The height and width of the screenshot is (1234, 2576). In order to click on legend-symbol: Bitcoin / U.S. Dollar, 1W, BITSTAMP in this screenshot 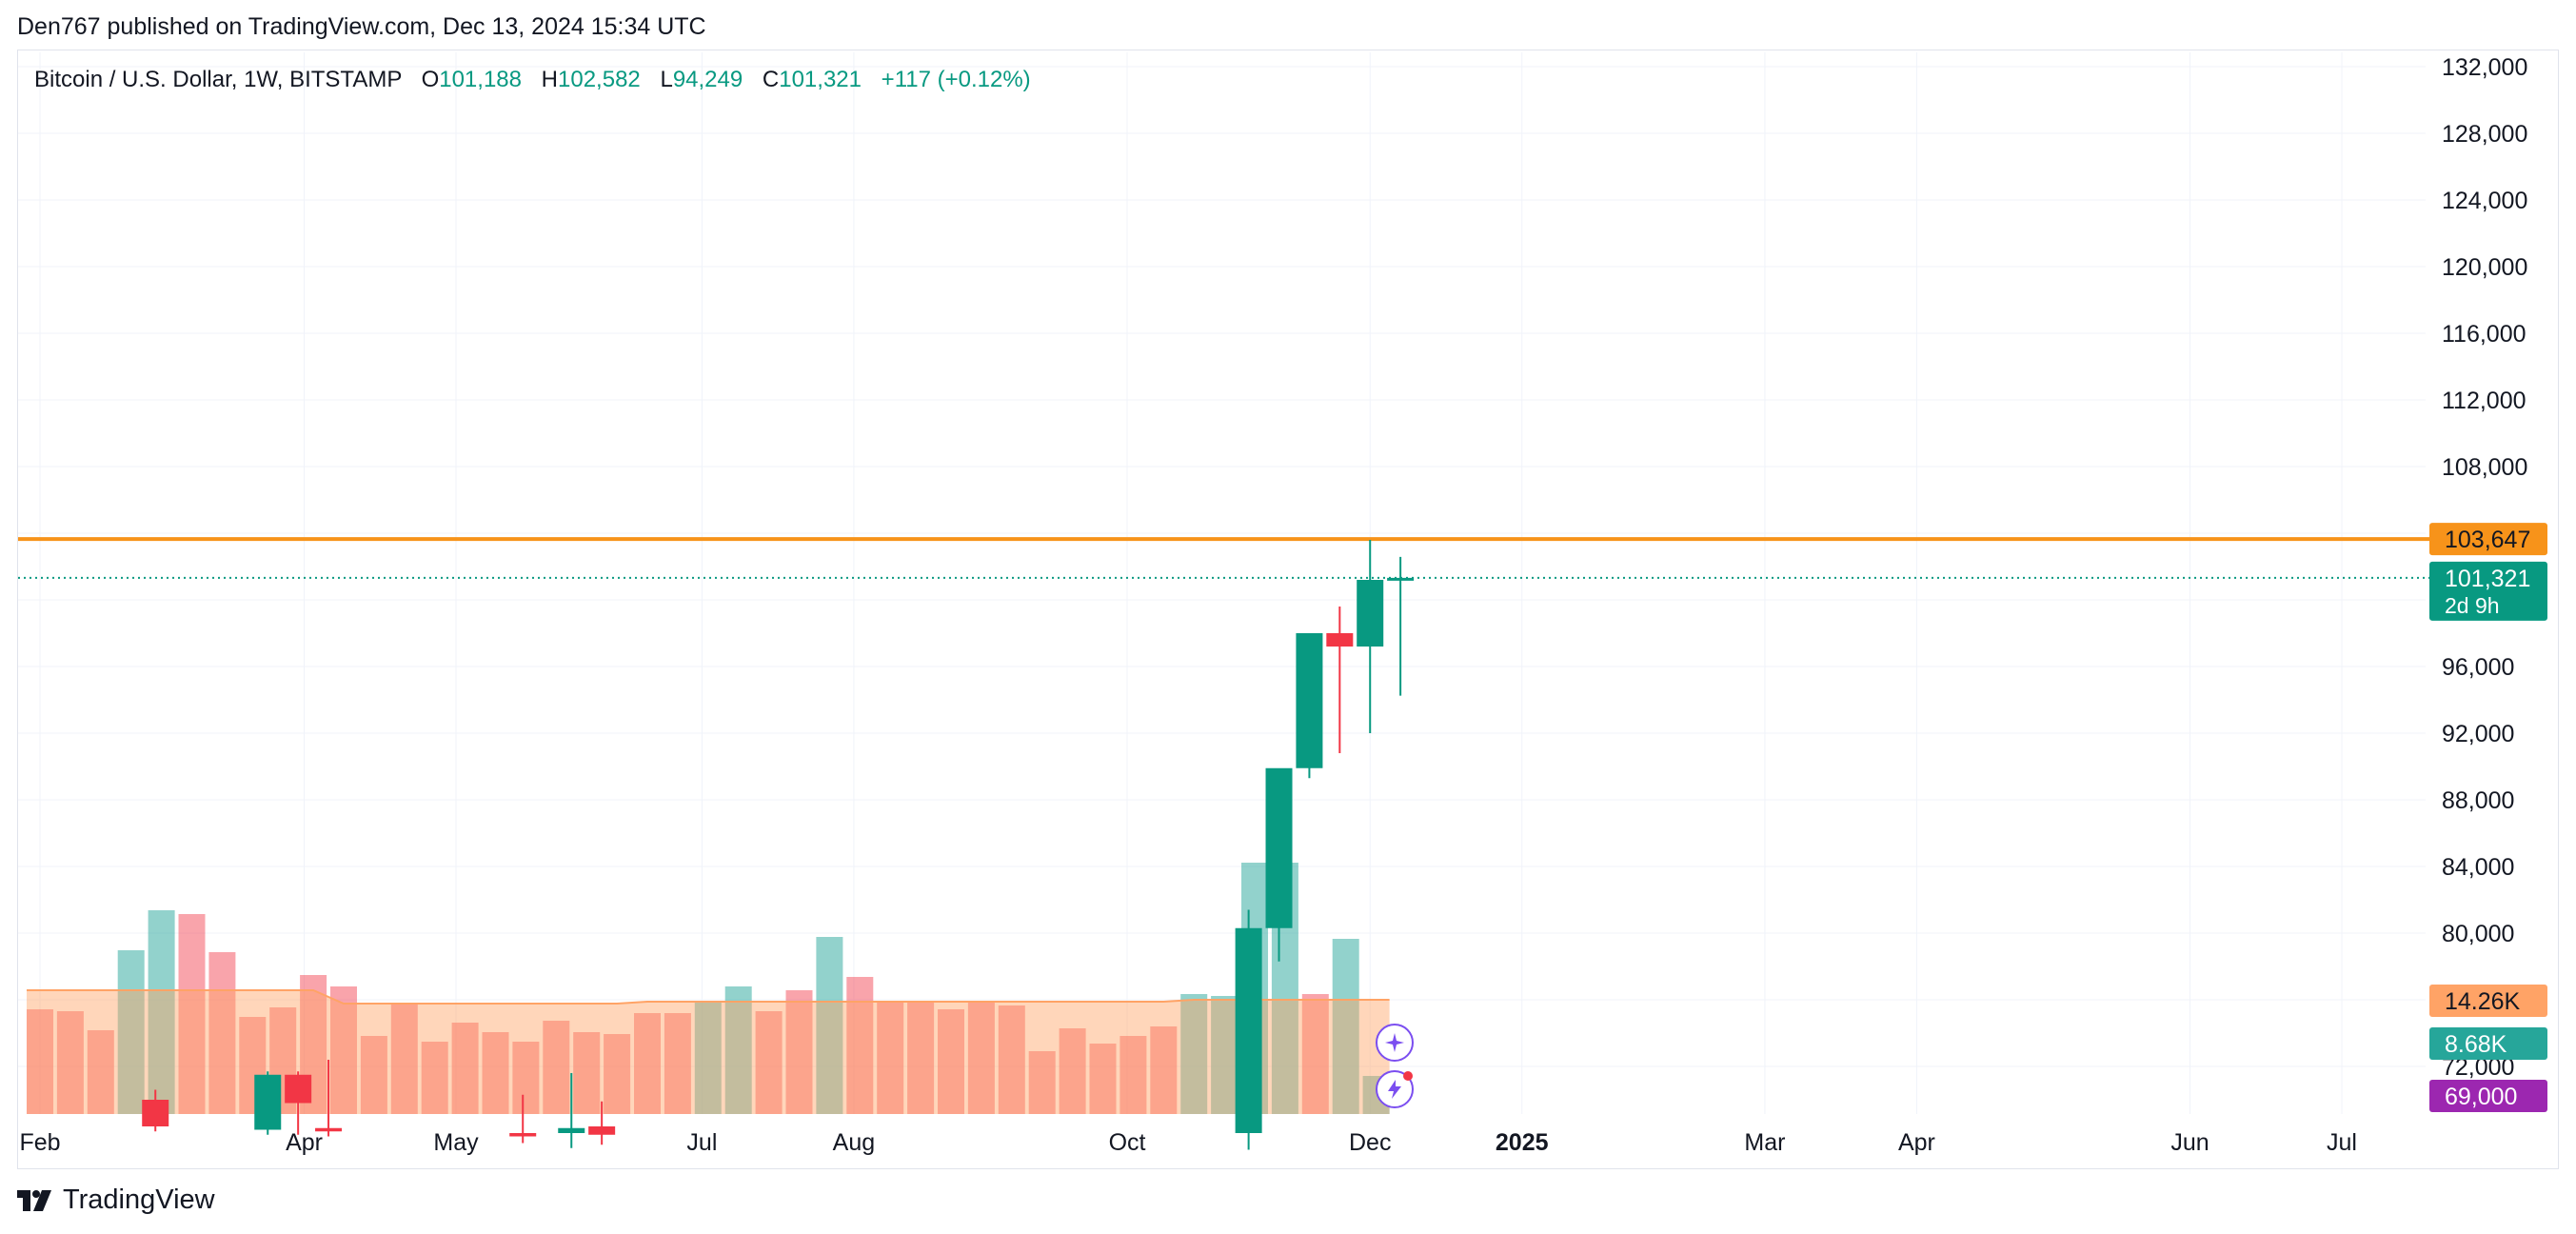, I will do `click(218, 79)`.